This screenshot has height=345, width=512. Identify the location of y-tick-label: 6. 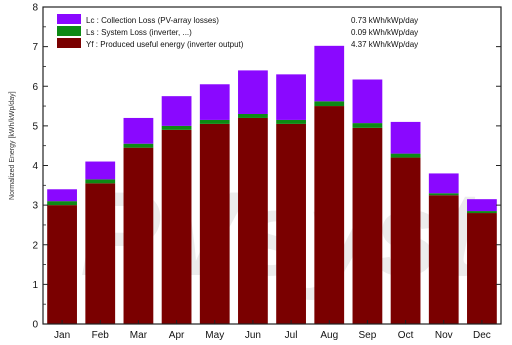
(35, 87).